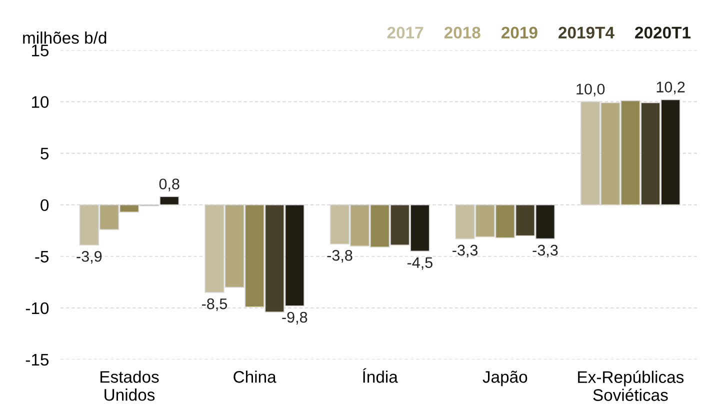 The height and width of the screenshot is (418, 710). I want to click on data-label: -9,8, so click(295, 318).